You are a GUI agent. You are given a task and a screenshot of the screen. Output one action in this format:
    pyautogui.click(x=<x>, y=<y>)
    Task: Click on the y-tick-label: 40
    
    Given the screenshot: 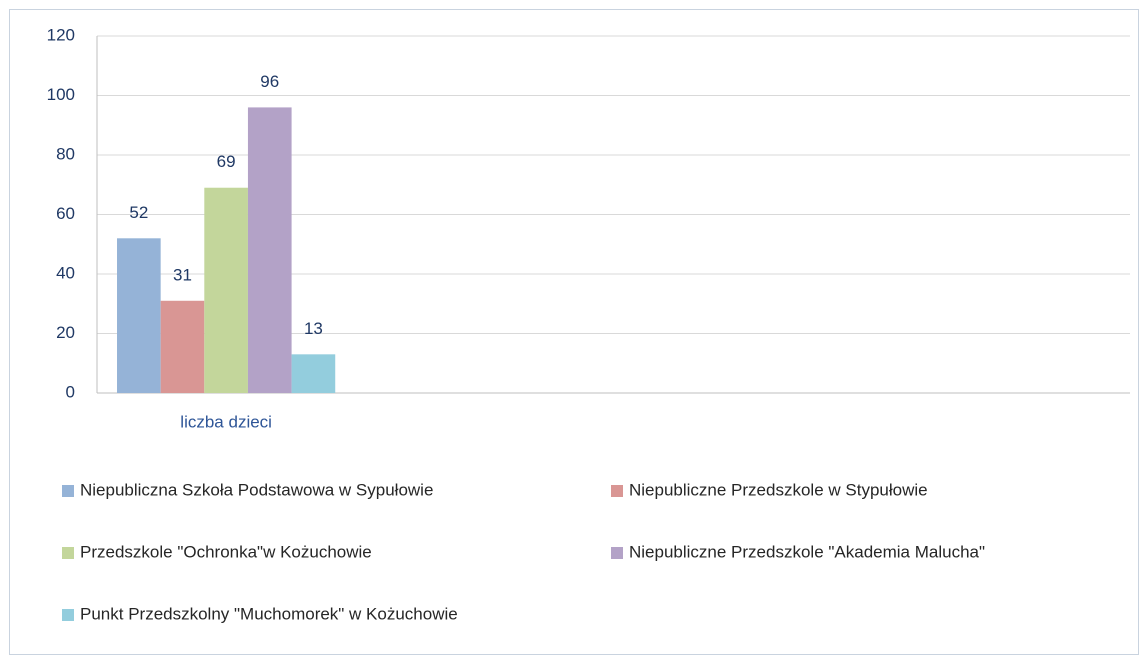 What is the action you would take?
    pyautogui.click(x=65, y=272)
    